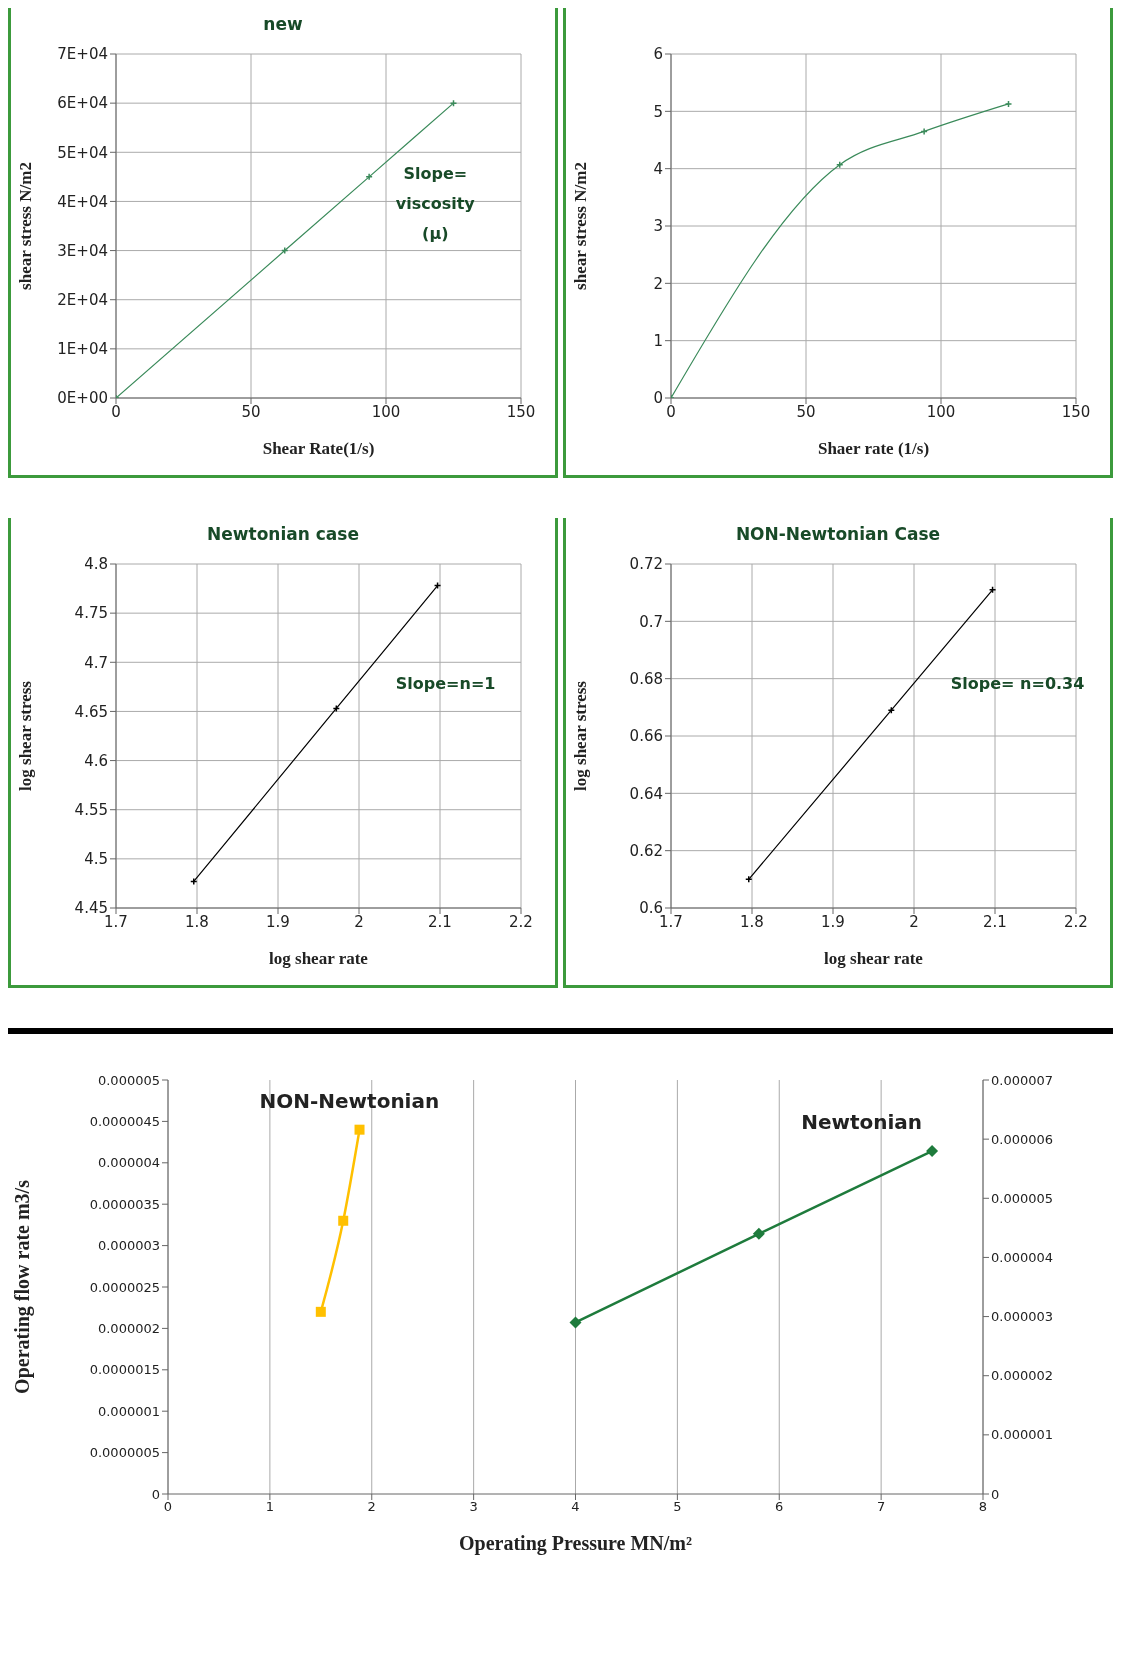 The width and height of the screenshot is (1121, 1660). I want to click on y-tick-label: 4.8, so click(96, 564).